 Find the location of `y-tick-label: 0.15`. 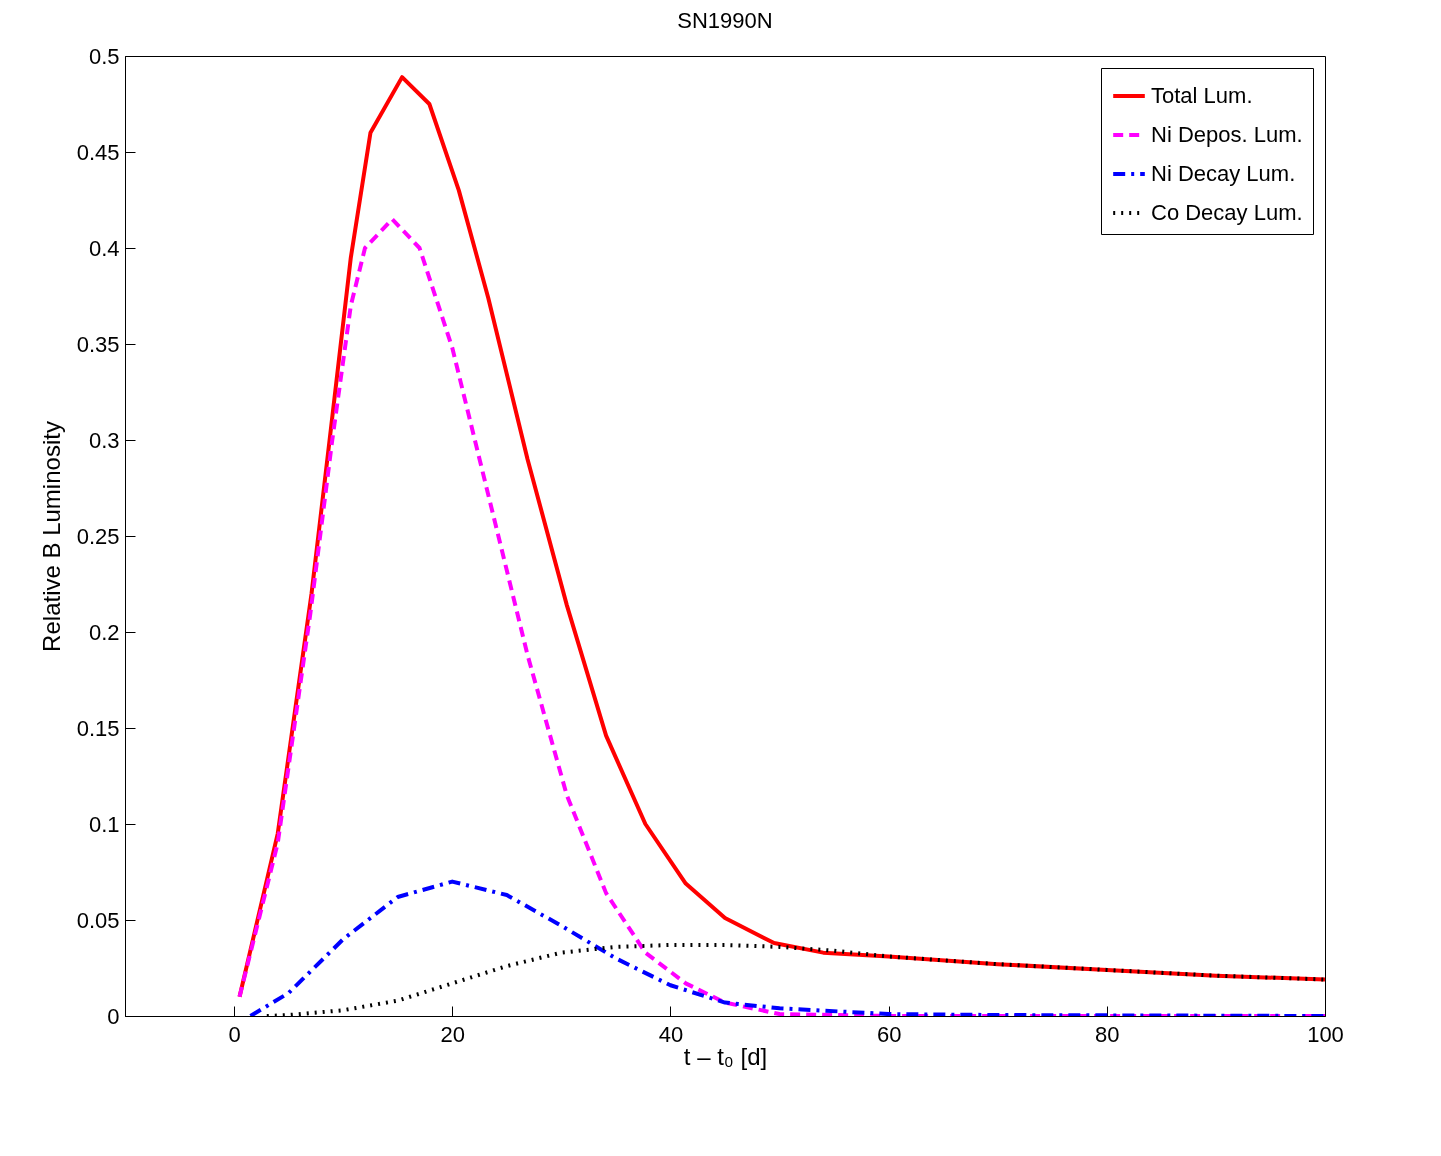

y-tick-label: 0.15 is located at coordinates (98, 728).